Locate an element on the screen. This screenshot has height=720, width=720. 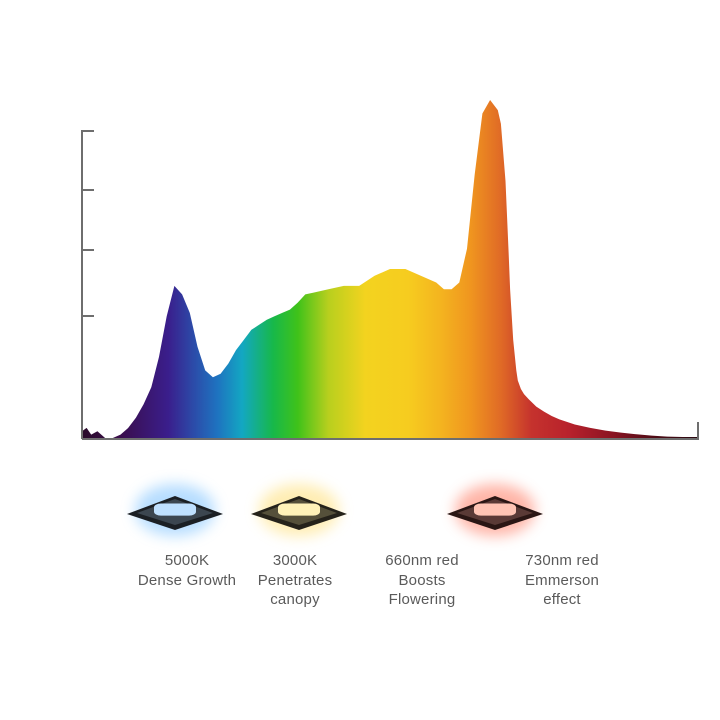
label-line: 660nm red is located at coordinates (422, 560).